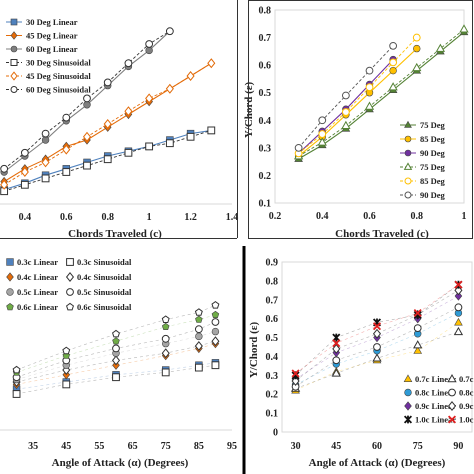 The width and height of the screenshot is (474, 474). Describe the element at coordinates (37, 292) in the screenshot. I see `legend-label: 0.5c Linear` at that location.